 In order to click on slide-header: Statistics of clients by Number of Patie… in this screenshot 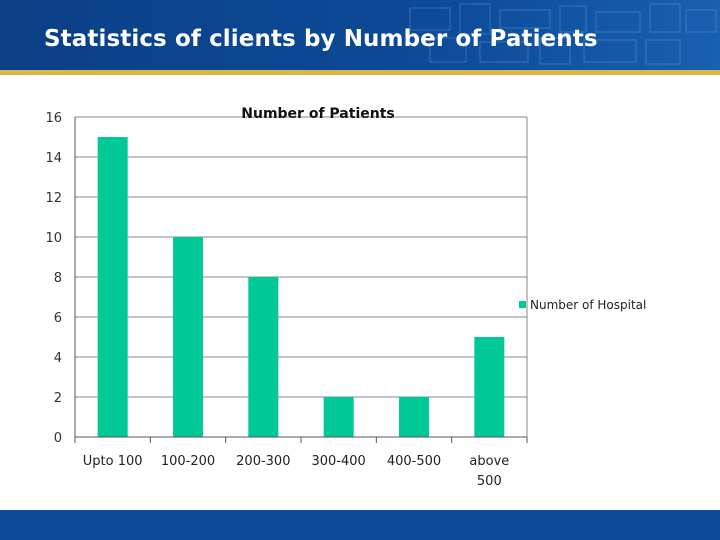, I will do `click(360, 35)`.